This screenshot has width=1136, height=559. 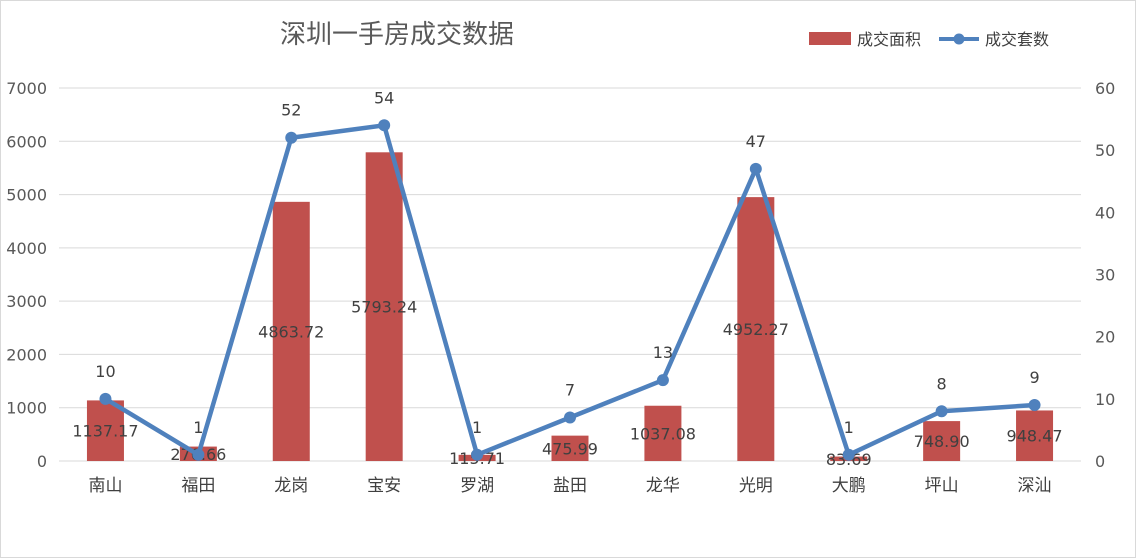 What do you see at coordinates (26, 275) in the screenshot?
I see `left-y-axis: 0 1000 2000 3000 4000 5000 6000 7000` at bounding box center [26, 275].